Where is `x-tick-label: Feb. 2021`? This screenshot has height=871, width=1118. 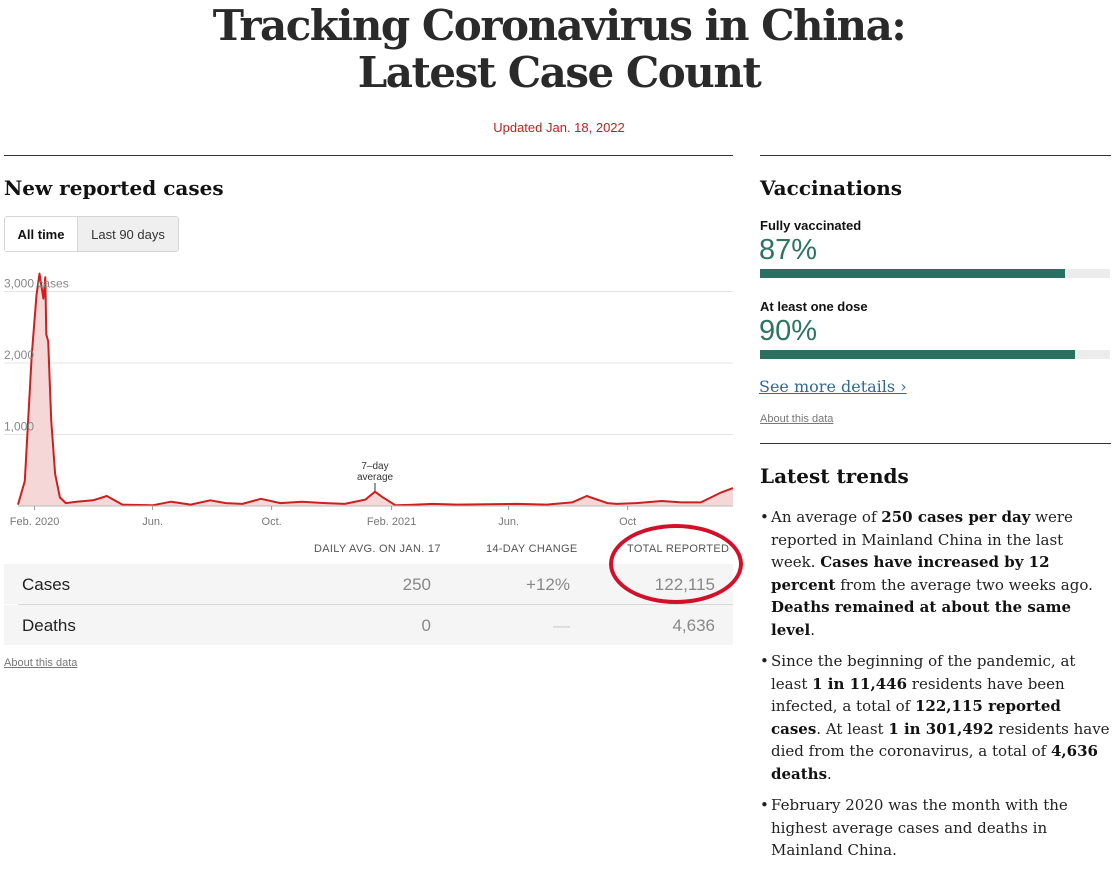 x-tick-label: Feb. 2021 is located at coordinates (392, 522).